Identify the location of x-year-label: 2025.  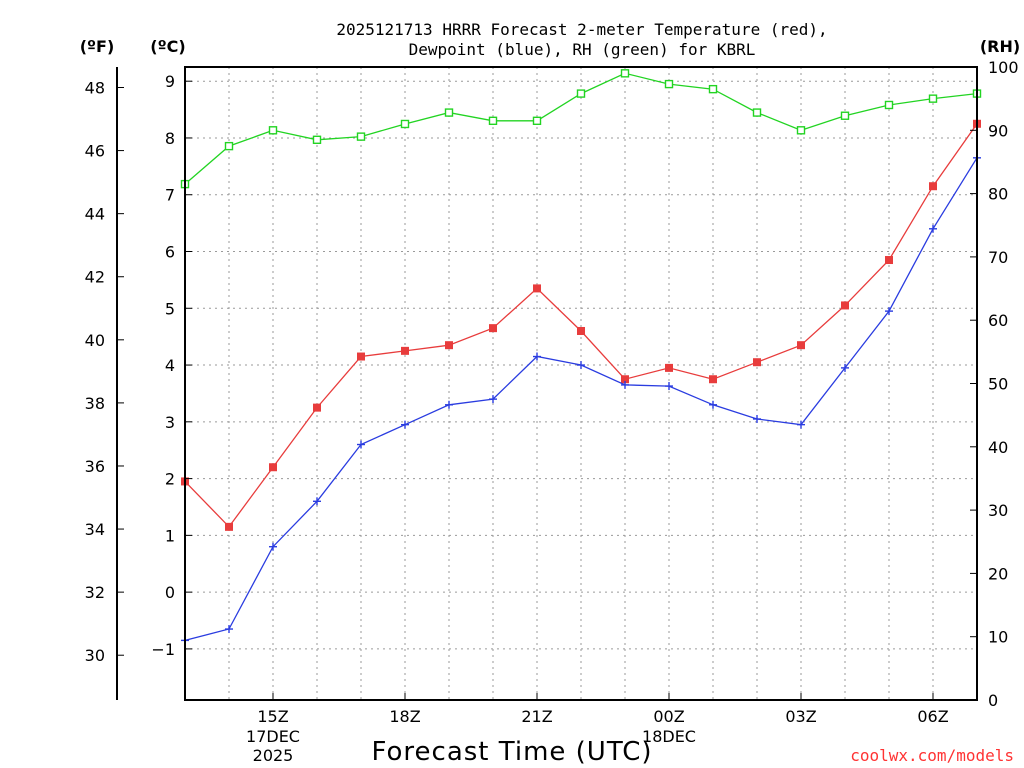
(273, 755).